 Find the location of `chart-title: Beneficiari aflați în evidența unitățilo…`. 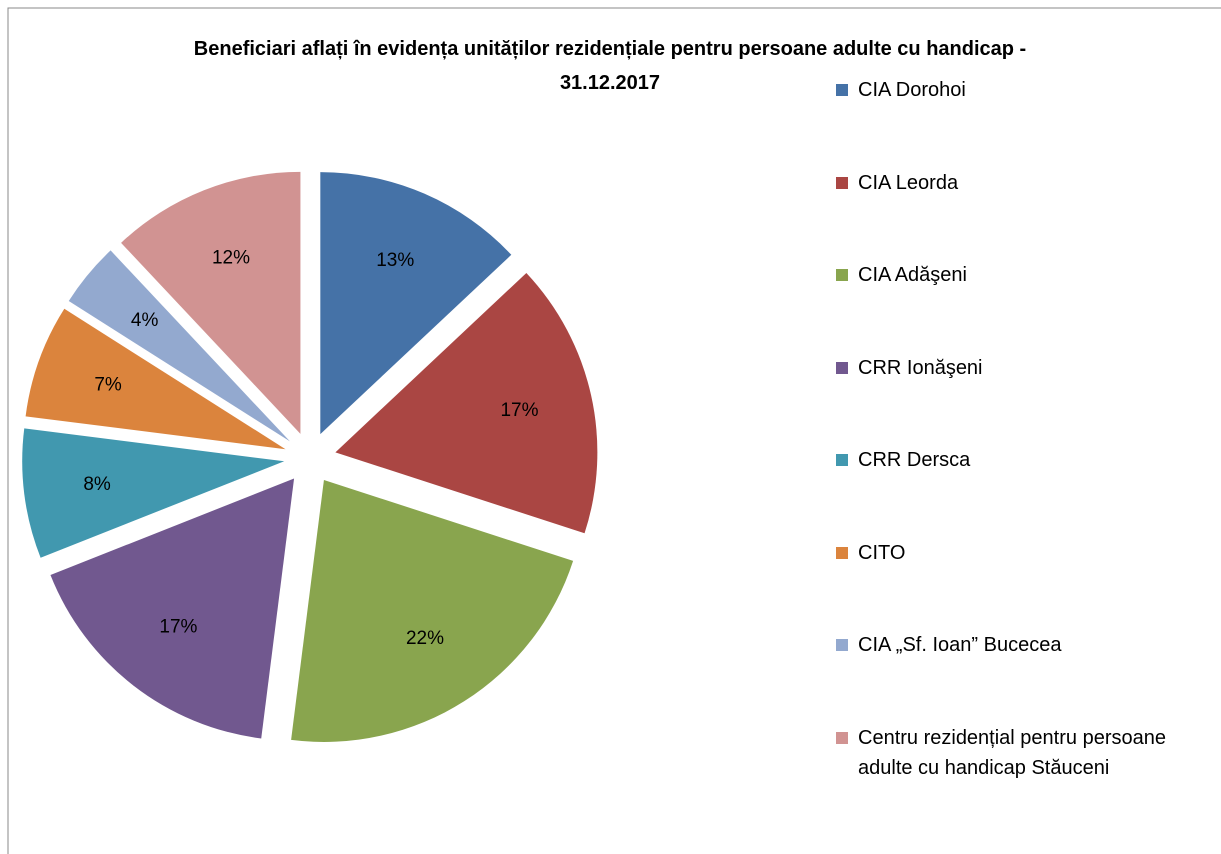

chart-title: Beneficiari aflați în evidența unitățilo… is located at coordinates (610, 66).